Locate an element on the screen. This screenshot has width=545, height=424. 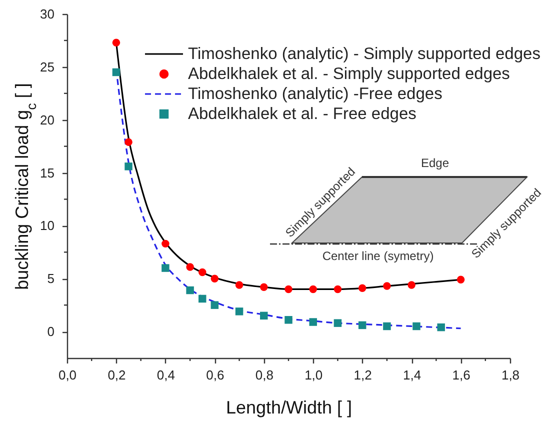
x-tick-label: 1,2 is located at coordinates (363, 375).